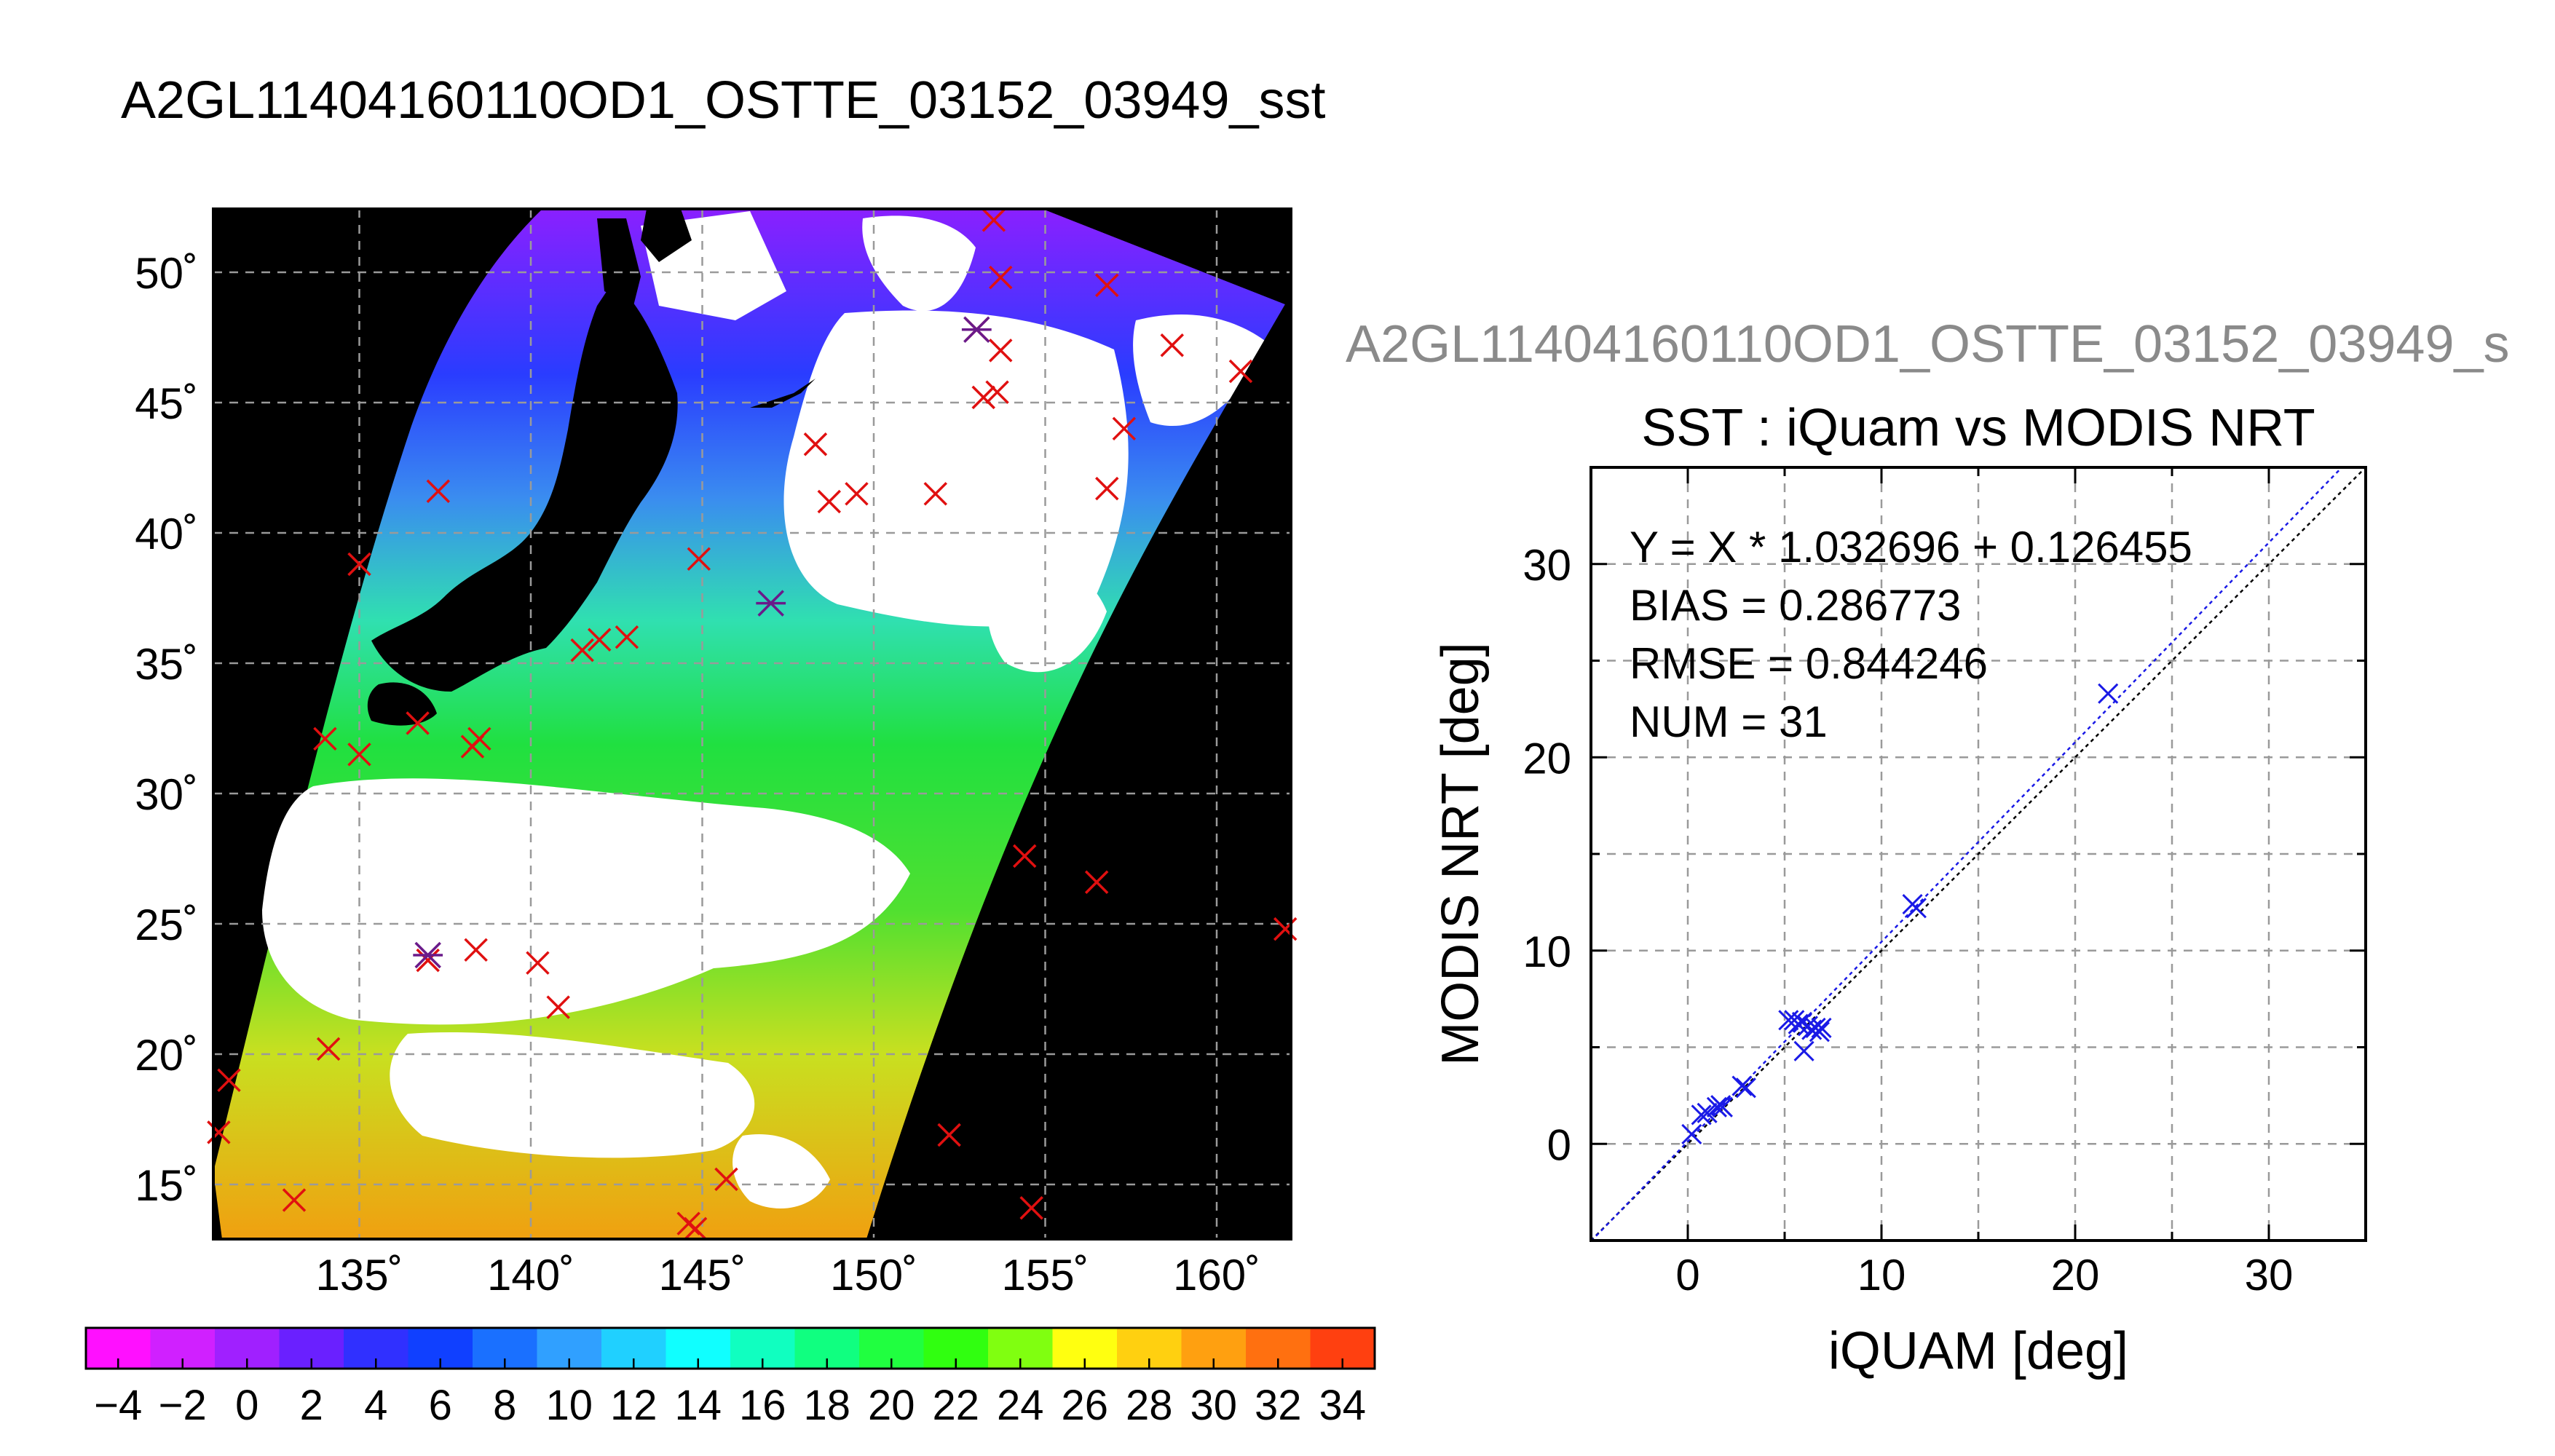 This screenshot has width=2555, height=1456. What do you see at coordinates (1900, 914) in the screenshot?
I see `data-points` at bounding box center [1900, 914].